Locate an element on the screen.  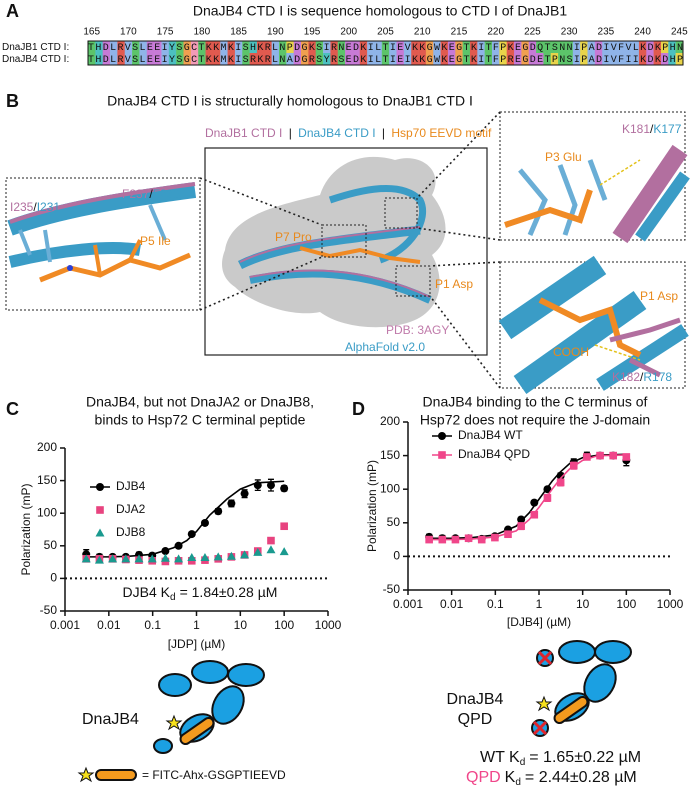
fitc-star is located at coordinates (544, 703).